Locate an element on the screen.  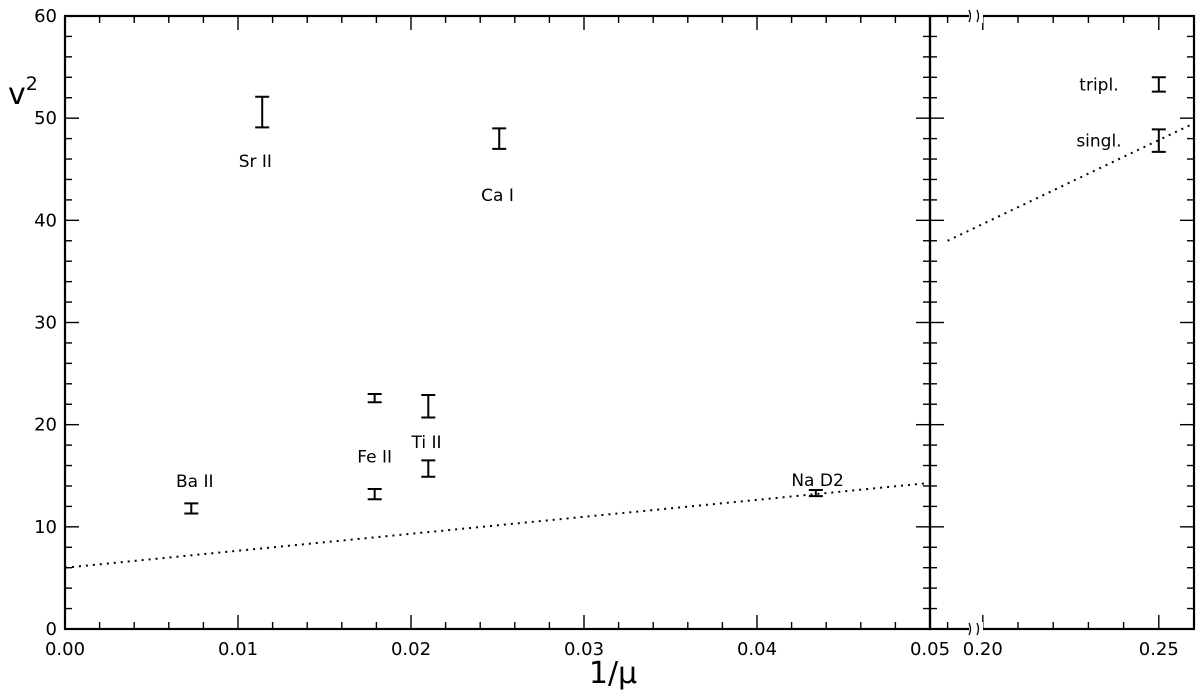
point-label: Na D2 is located at coordinates (817, 481).